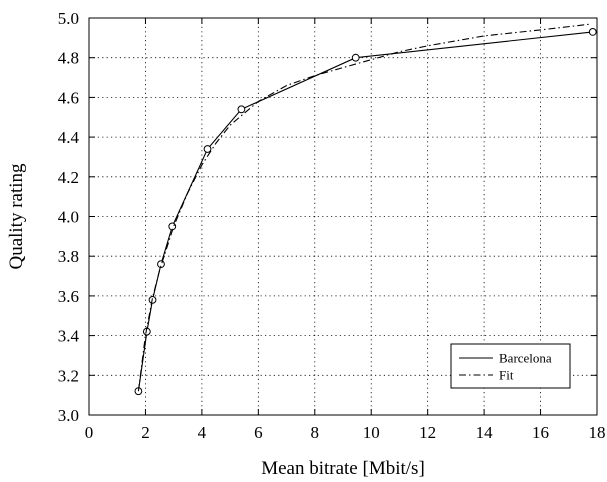 This screenshot has height=482, width=607. I want to click on legend-label-barcelona: Barcelona, so click(525, 358).